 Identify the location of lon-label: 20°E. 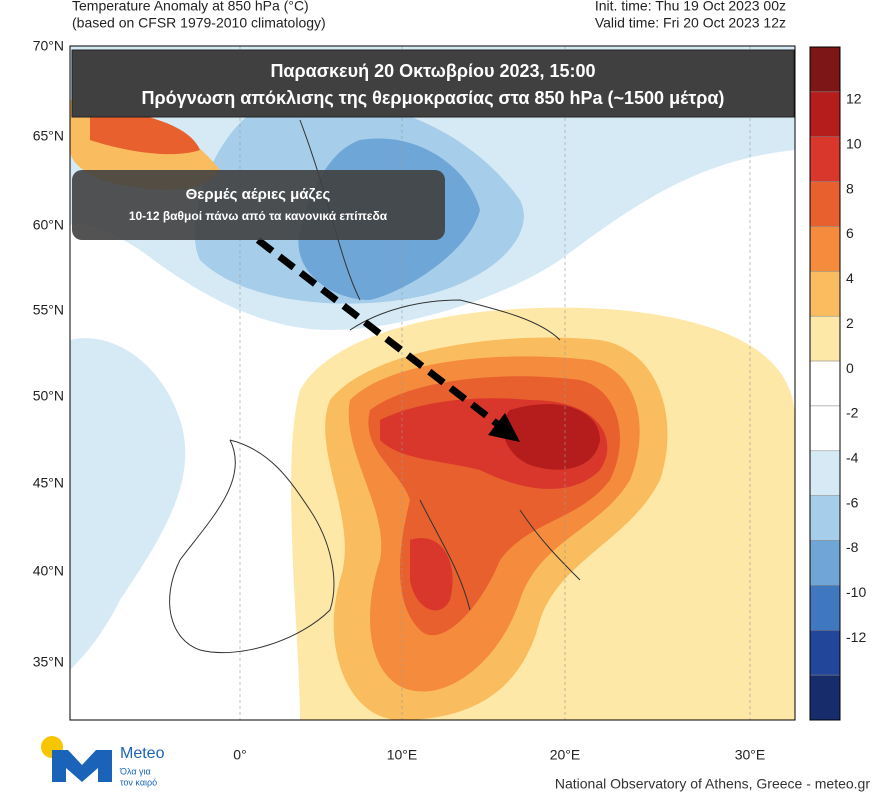
(565, 755).